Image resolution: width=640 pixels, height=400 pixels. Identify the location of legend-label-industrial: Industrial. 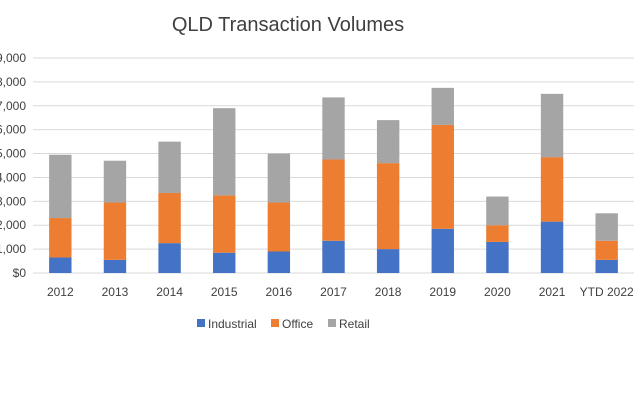
(232, 324).